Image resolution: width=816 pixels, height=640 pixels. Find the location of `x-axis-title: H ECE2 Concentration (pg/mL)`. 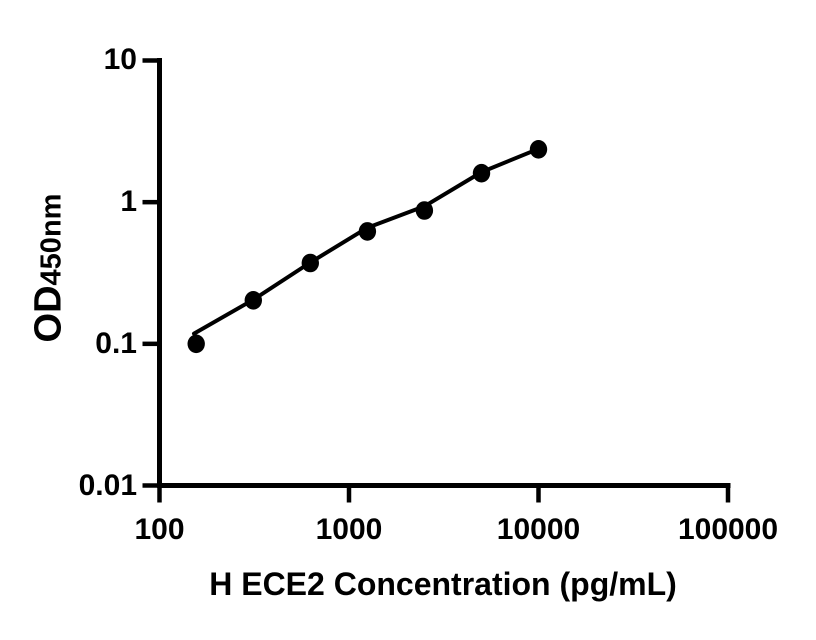

x-axis-title: H ECE2 Concentration (pg/mL) is located at coordinates (443, 584).